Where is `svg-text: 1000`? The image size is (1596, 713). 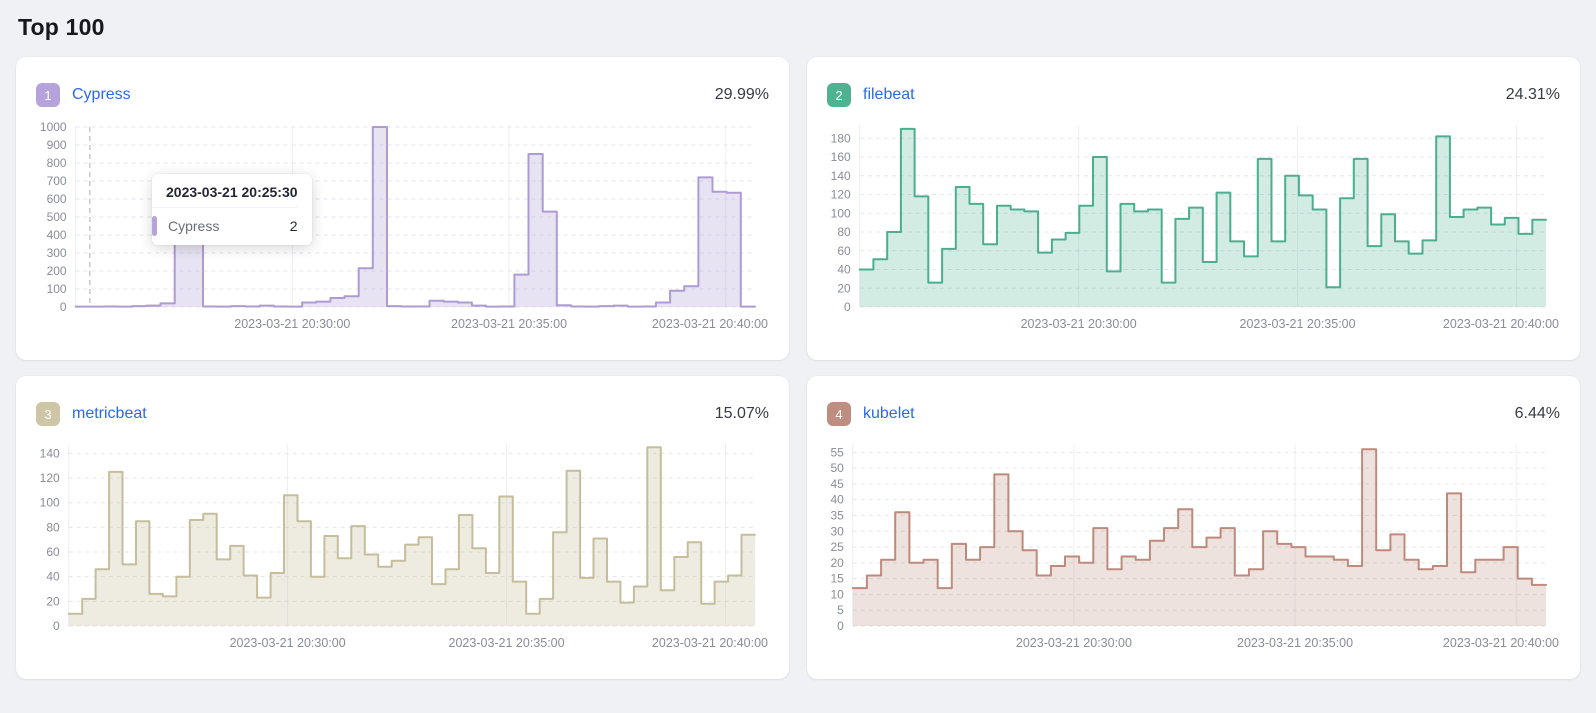
svg-text: 1000 is located at coordinates (53, 127).